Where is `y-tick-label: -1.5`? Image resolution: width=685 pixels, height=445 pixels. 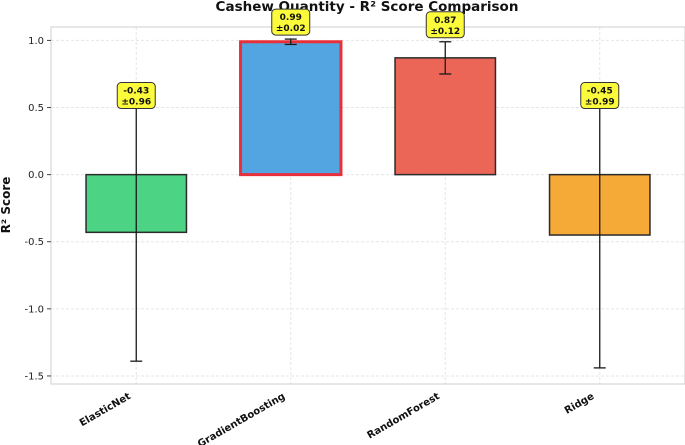 y-tick-label: -1.5 is located at coordinates (34, 376).